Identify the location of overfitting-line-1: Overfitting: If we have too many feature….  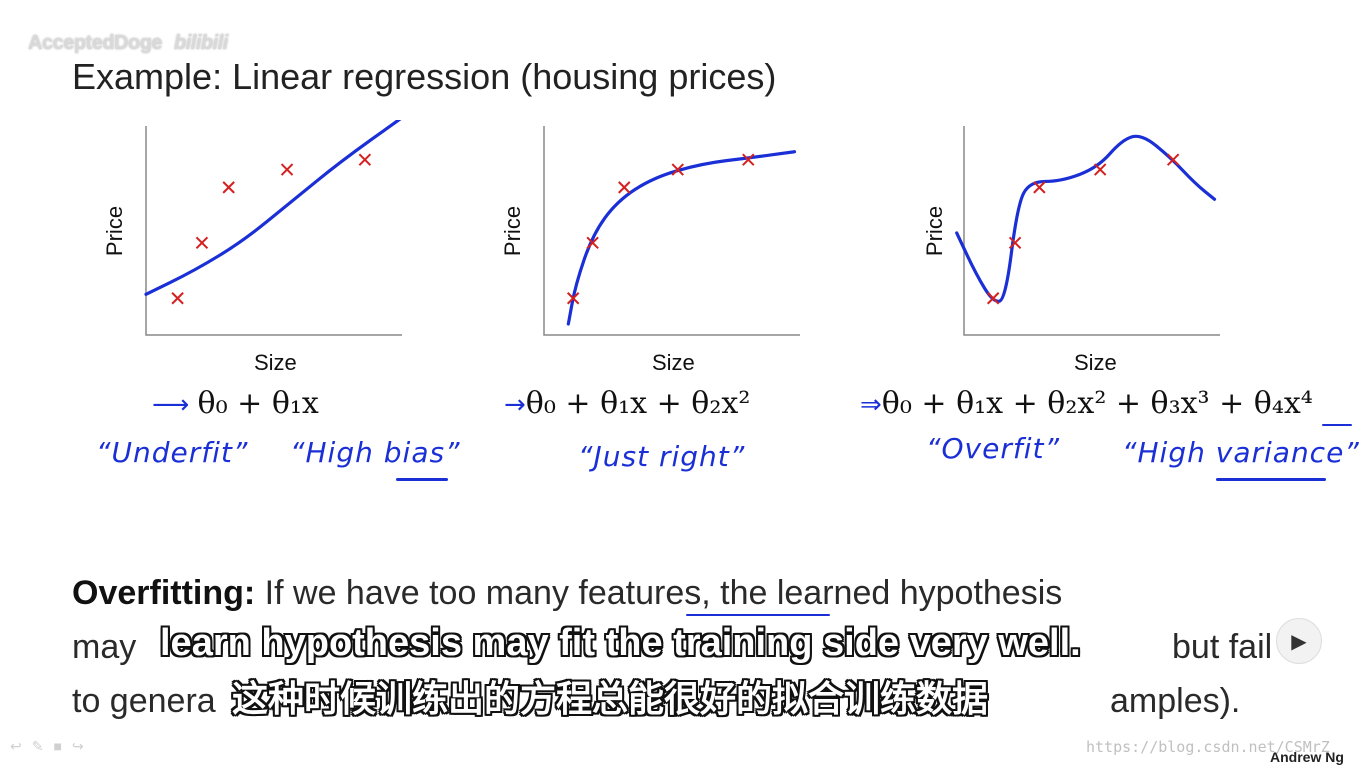
(567, 593).